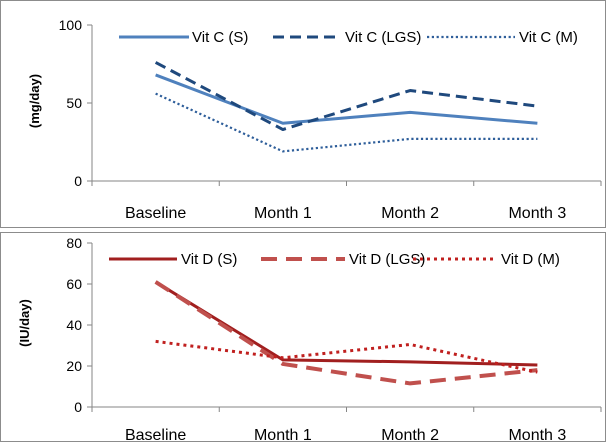  Describe the element at coordinates (78, 181) in the screenshot. I see `vit-c-y-tick-label: 0` at that location.